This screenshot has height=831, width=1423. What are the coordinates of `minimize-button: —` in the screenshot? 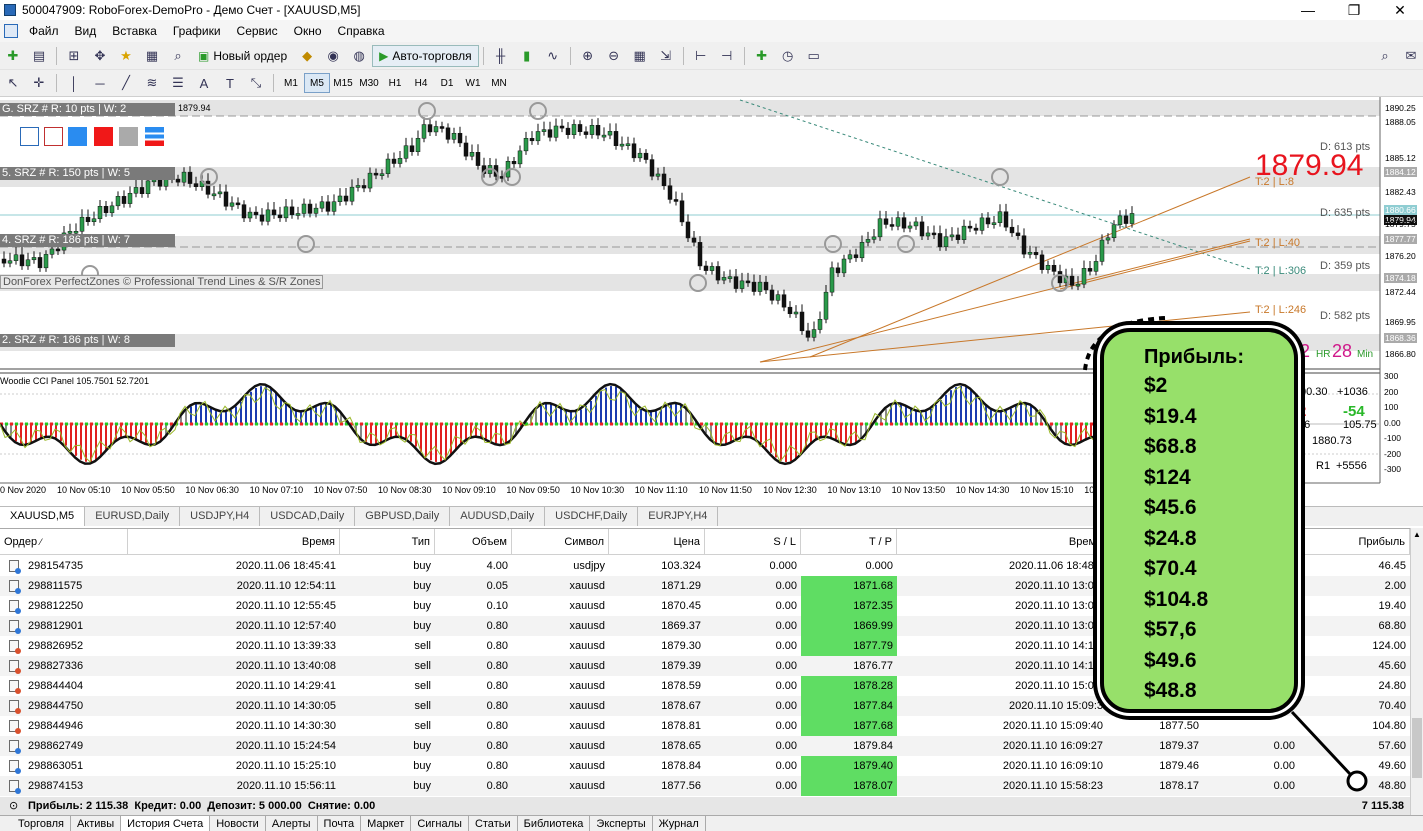 It's located at (1308, 10).